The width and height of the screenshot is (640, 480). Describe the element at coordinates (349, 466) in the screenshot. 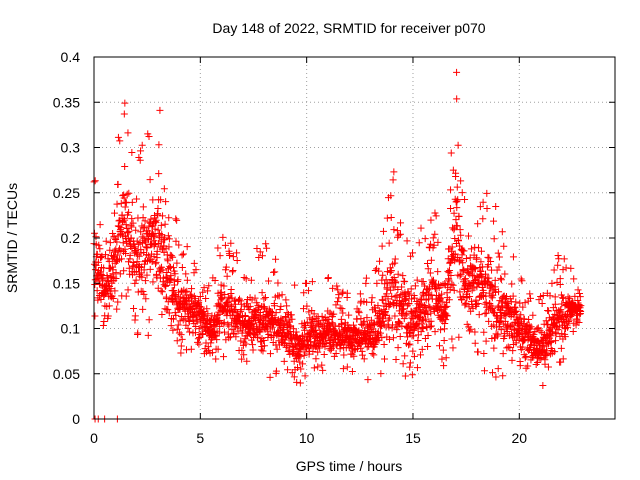

I see `x-axis-label: GPS time / hours` at that location.